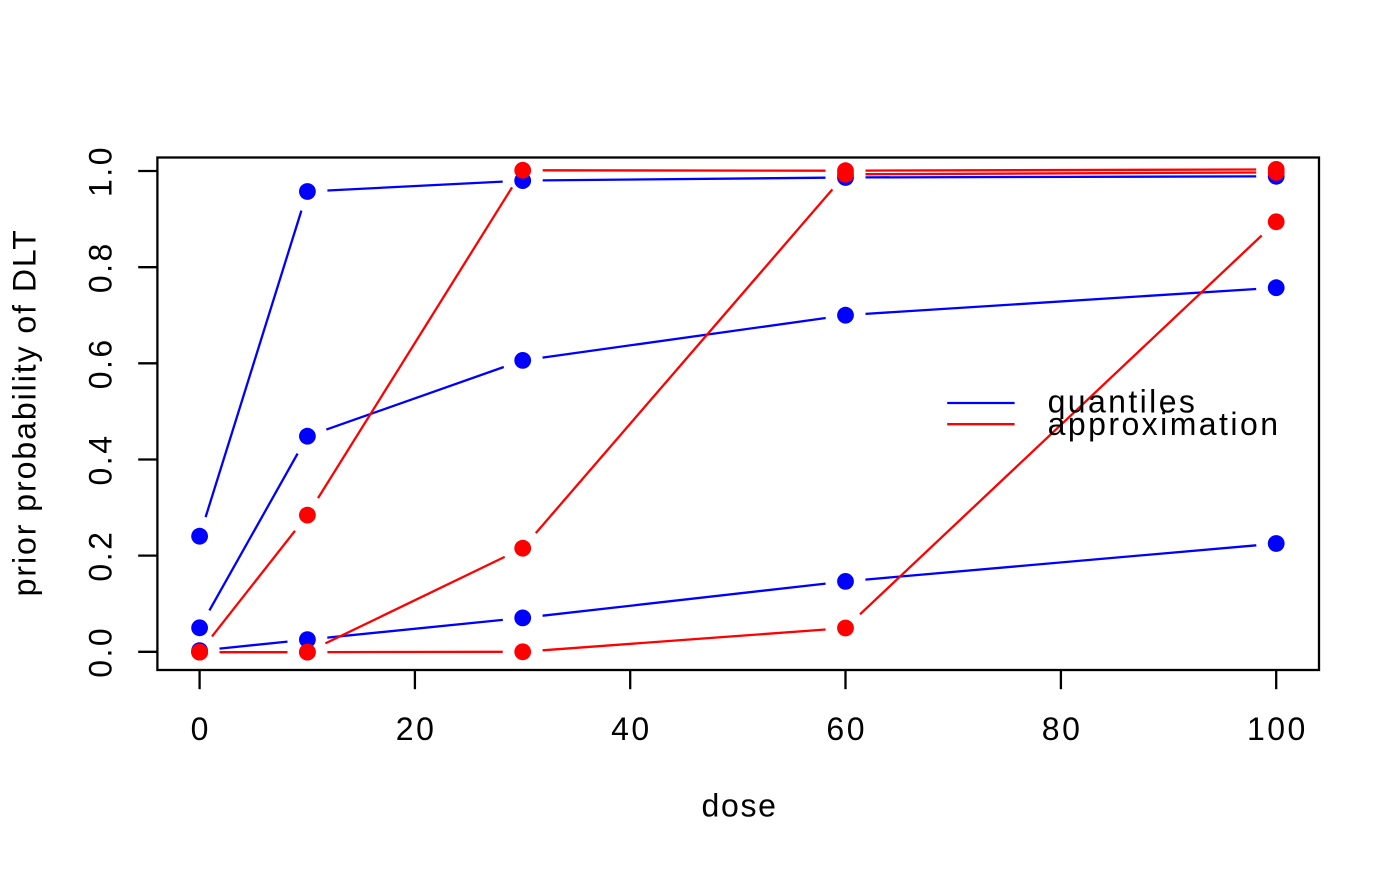 This screenshot has width=1400, height=871. I want to click on svg-text: 40, so click(631, 729).